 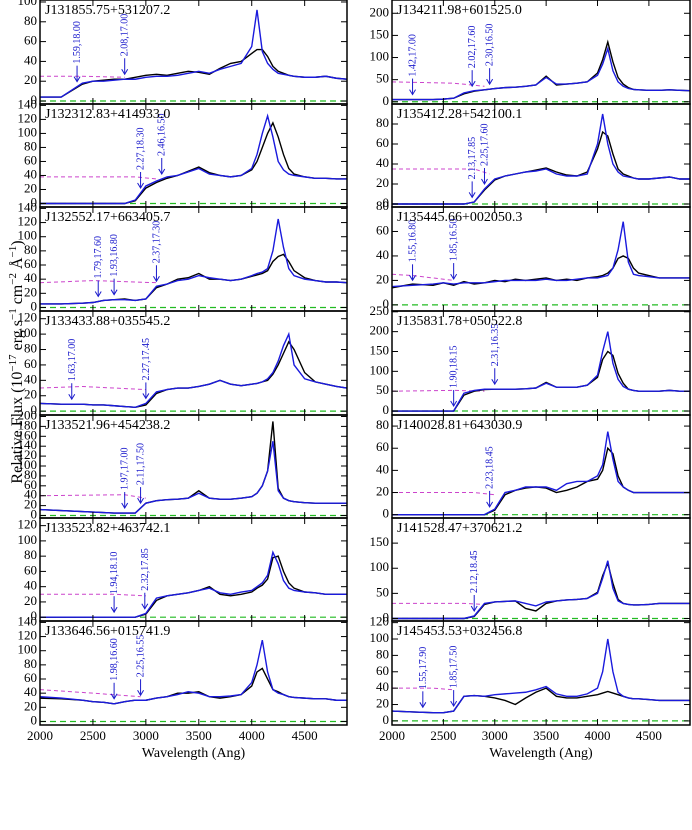 I want to click on x-tick-label: 4500, so click(x=305, y=735).